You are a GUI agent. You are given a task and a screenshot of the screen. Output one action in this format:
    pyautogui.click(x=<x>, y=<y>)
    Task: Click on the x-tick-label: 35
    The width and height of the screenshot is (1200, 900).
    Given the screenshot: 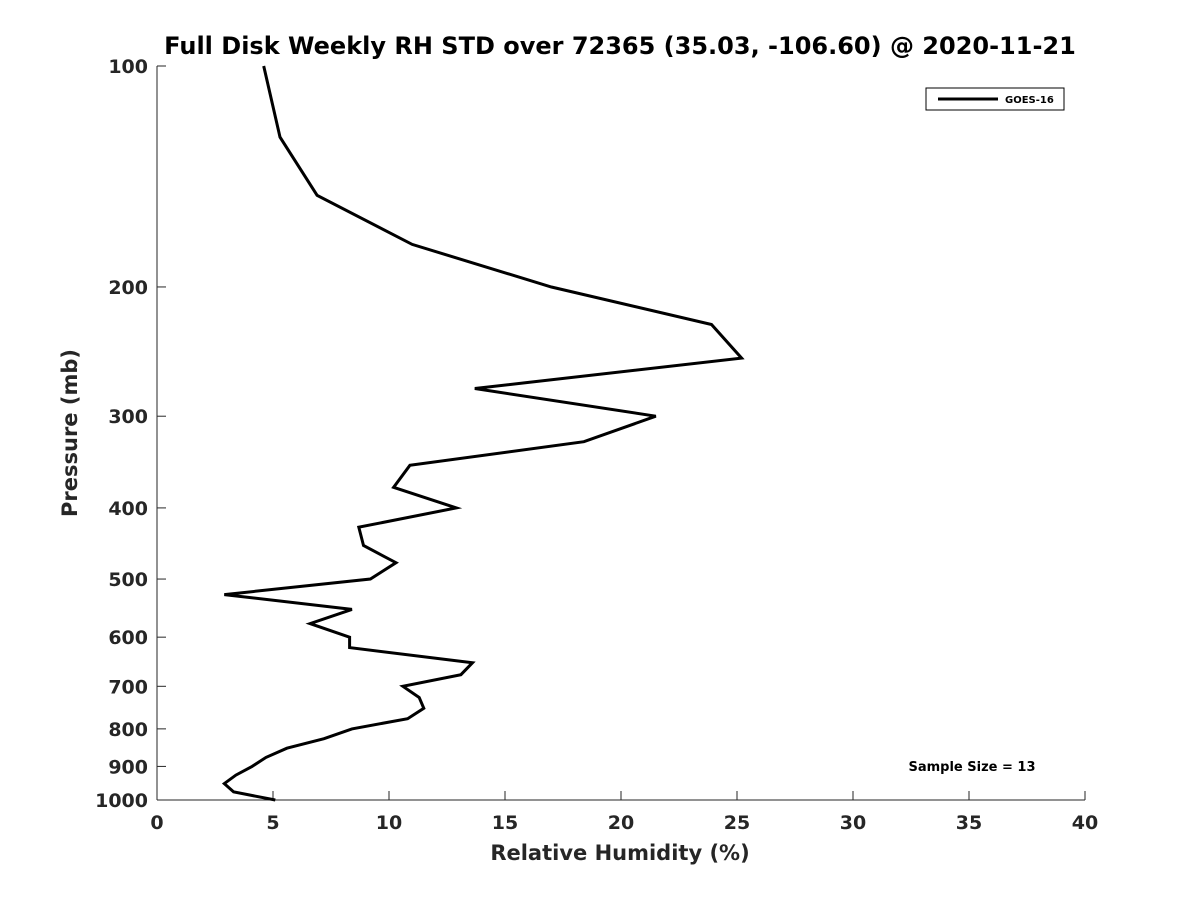 What is the action you would take?
    pyautogui.click(x=969, y=823)
    